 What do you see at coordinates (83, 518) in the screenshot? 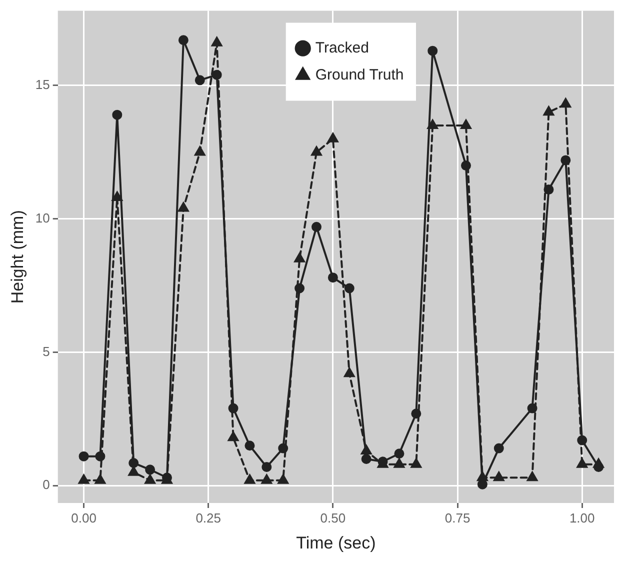
I see `x-tick-label: 0.00` at bounding box center [83, 518].